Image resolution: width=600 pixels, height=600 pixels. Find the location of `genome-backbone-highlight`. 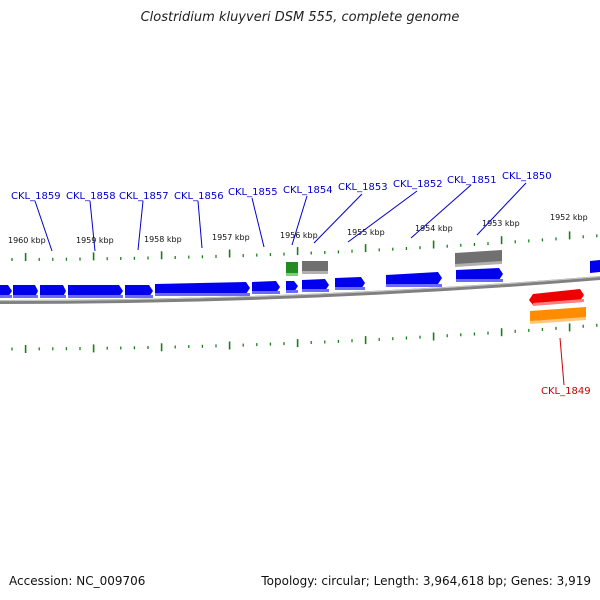

genome-backbone-highlight is located at coordinates (300, 289).